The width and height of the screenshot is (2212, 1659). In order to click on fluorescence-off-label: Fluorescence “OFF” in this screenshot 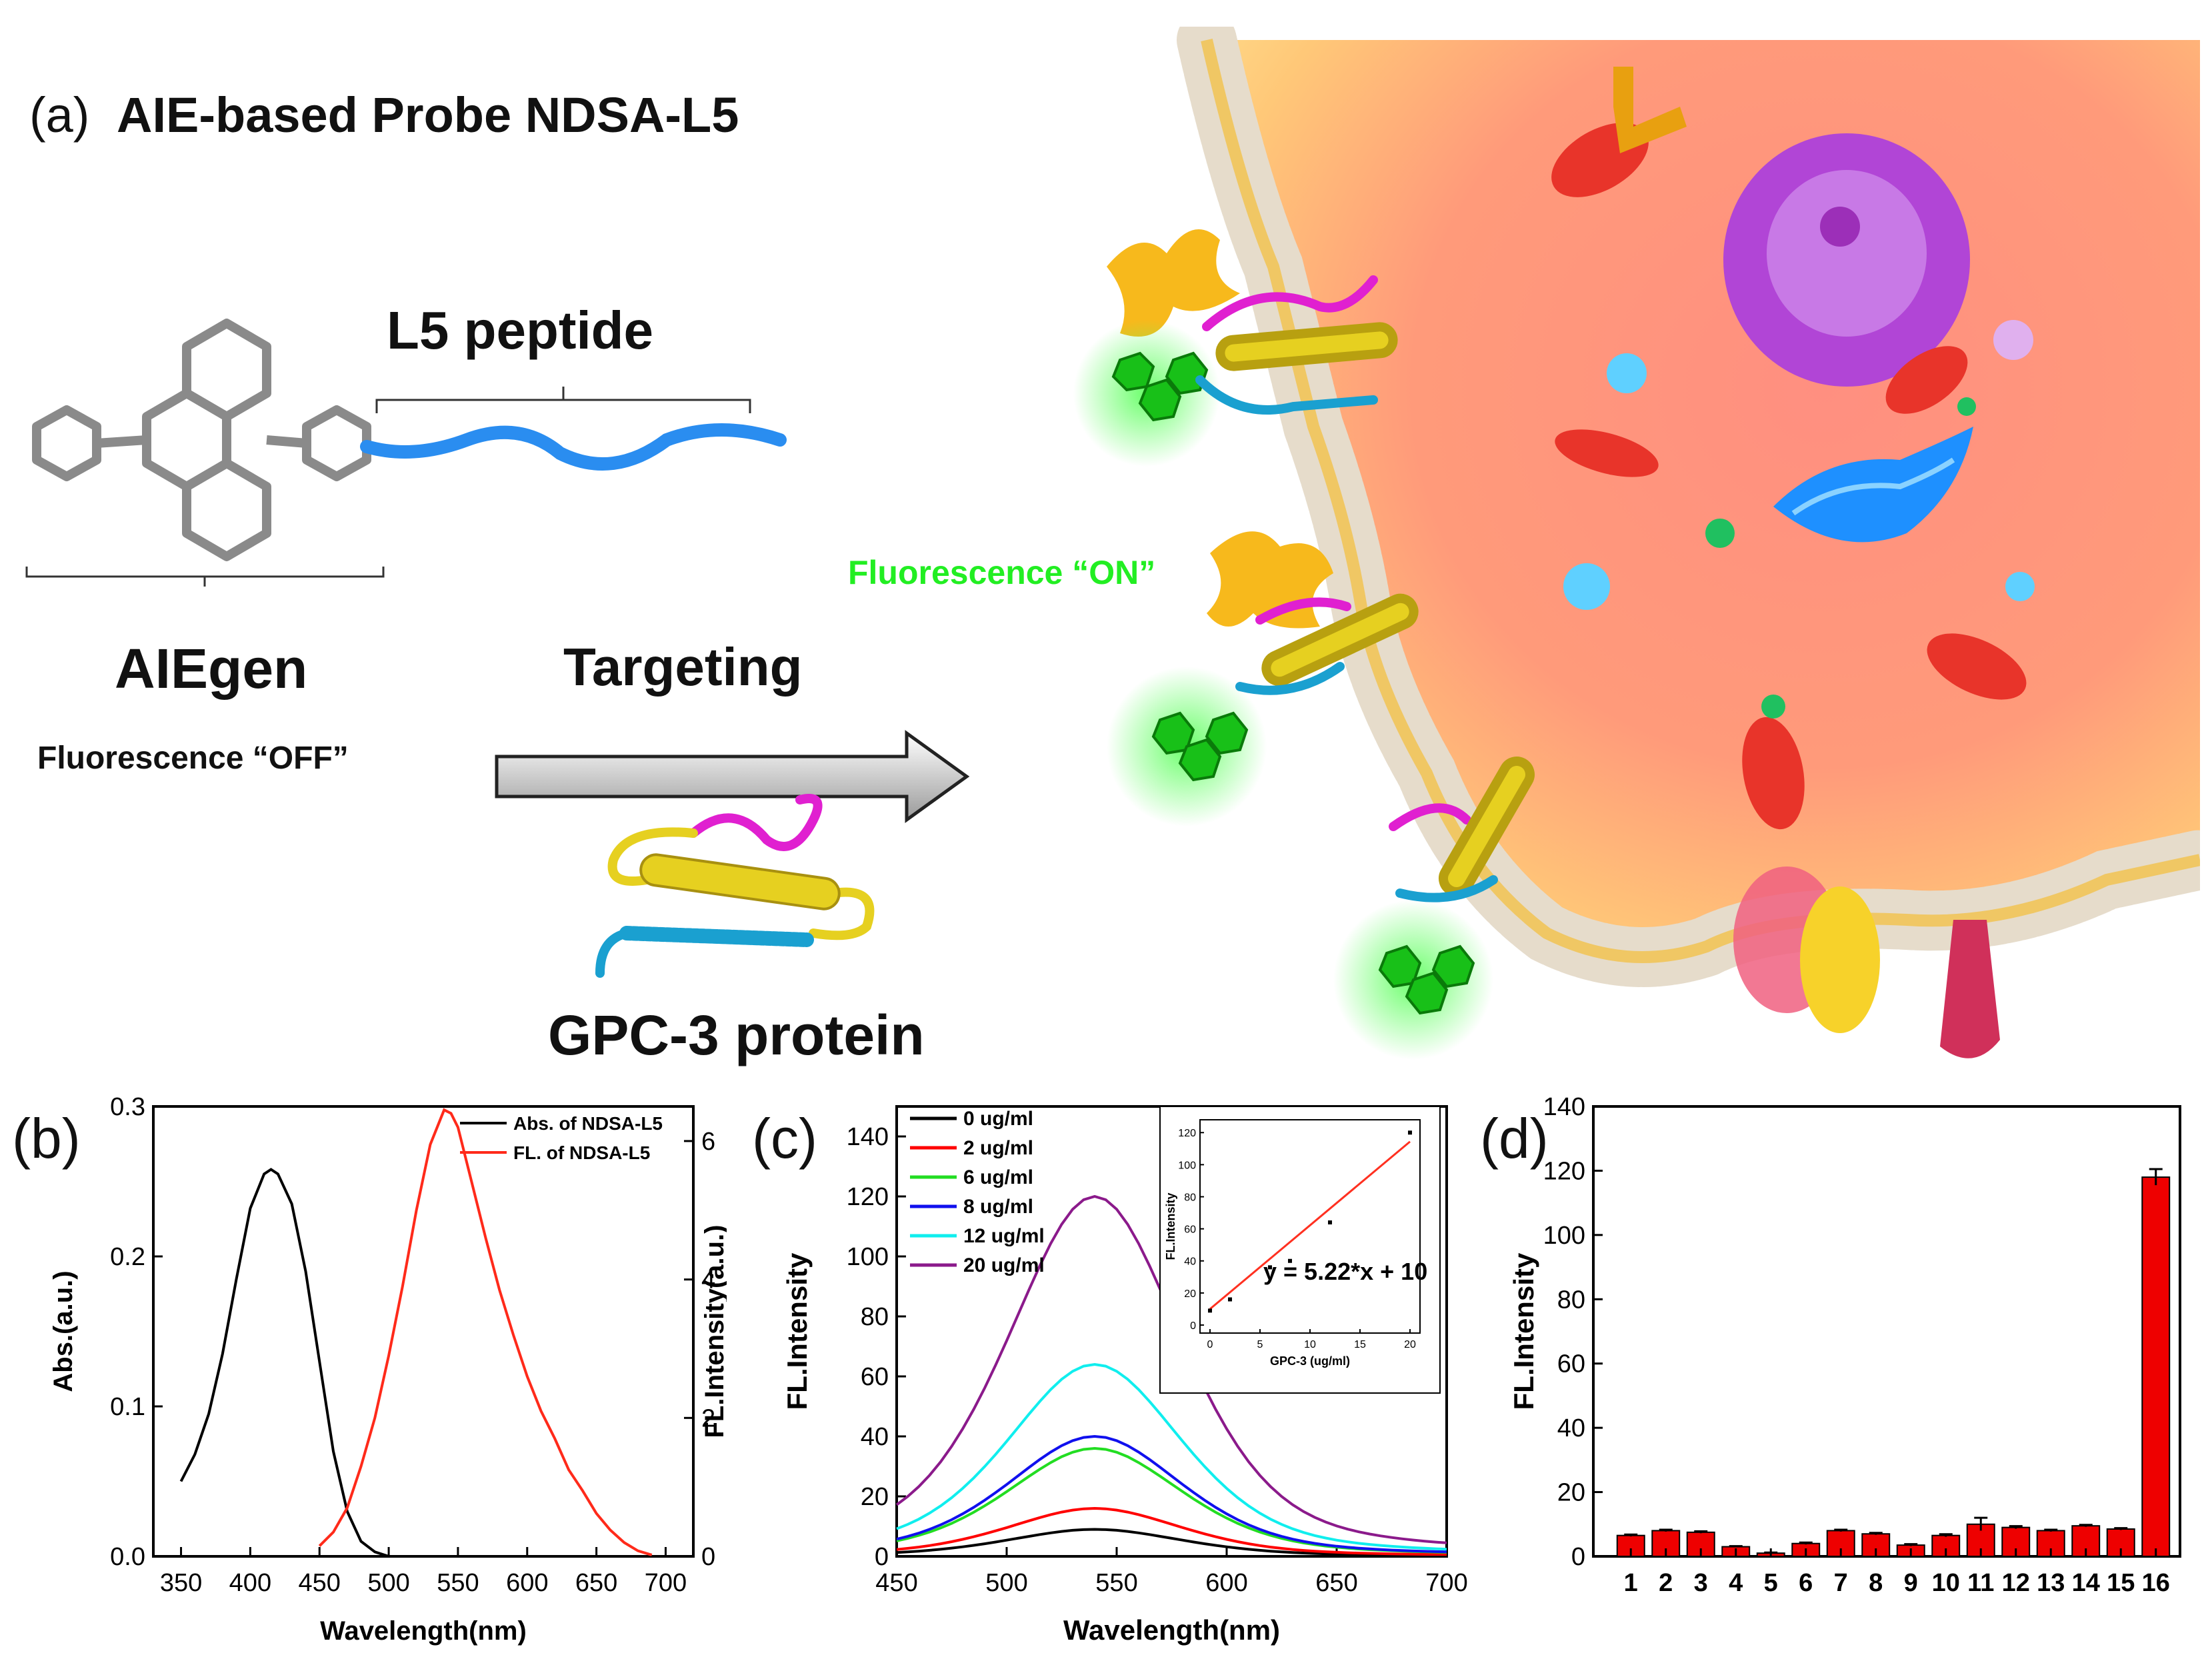, I will do `click(193, 758)`.